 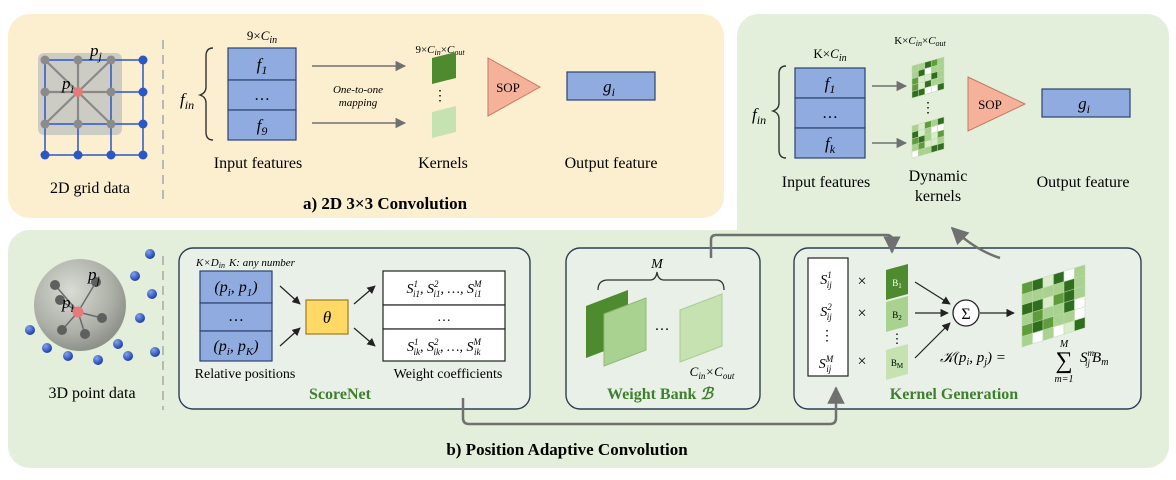 I want to click on kg-s-m: SM ij, so click(x=826, y=364).